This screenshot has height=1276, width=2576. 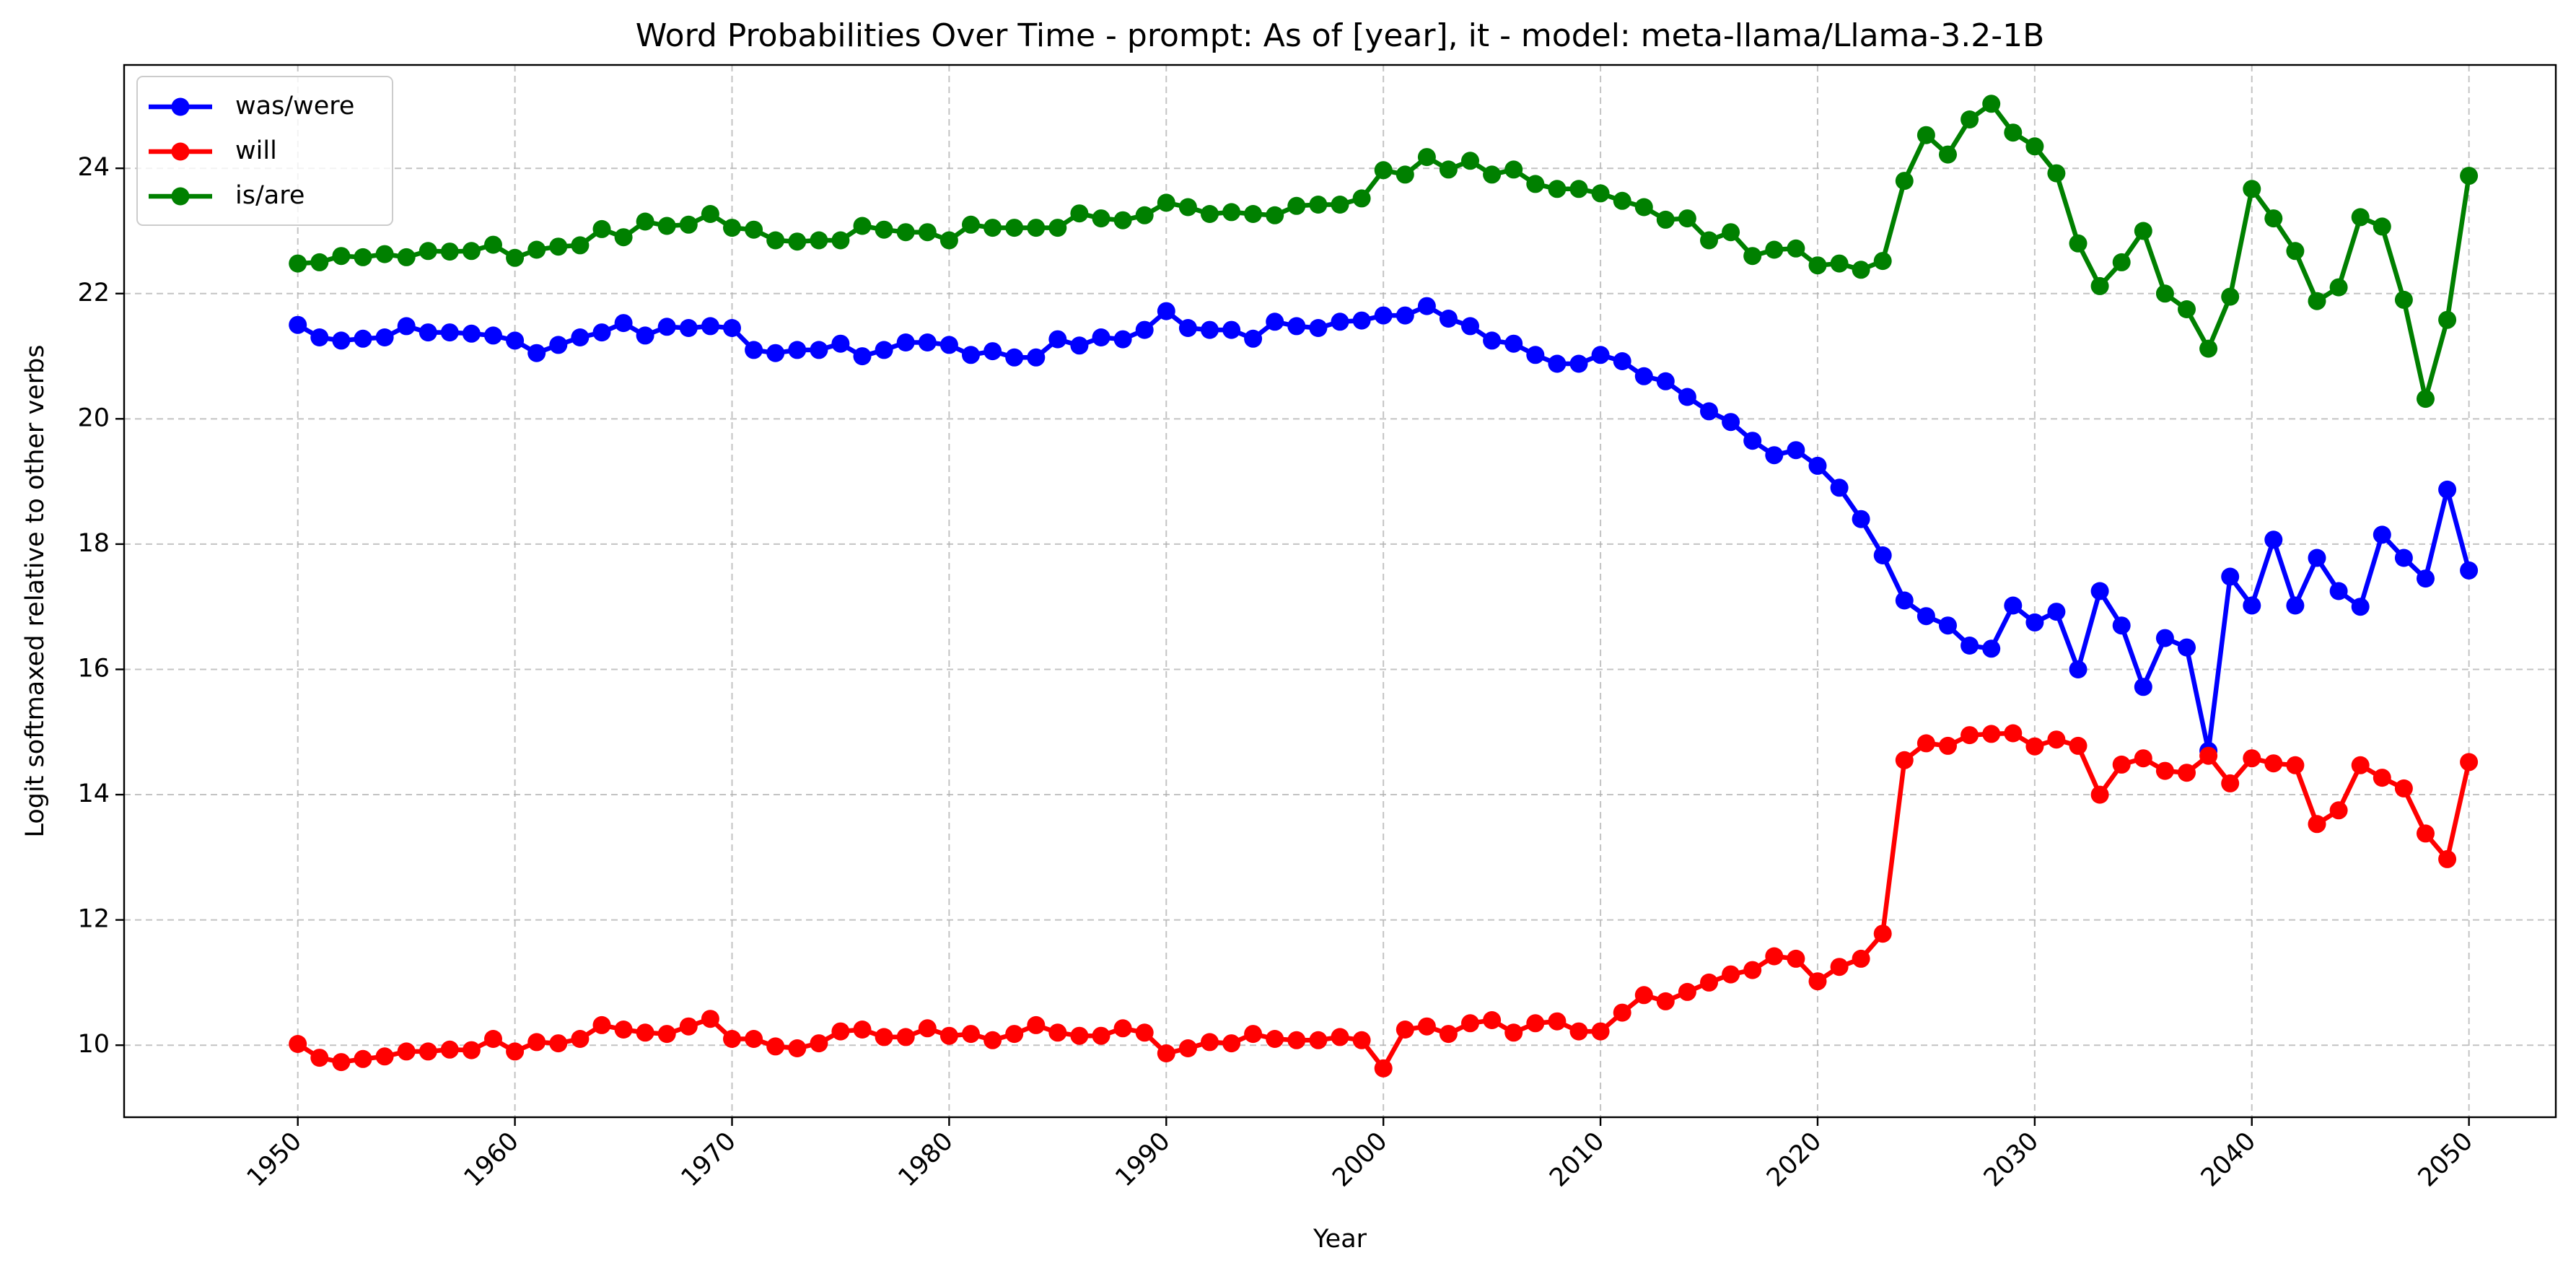 I want to click on y-tick-label: 22, so click(x=93, y=293).